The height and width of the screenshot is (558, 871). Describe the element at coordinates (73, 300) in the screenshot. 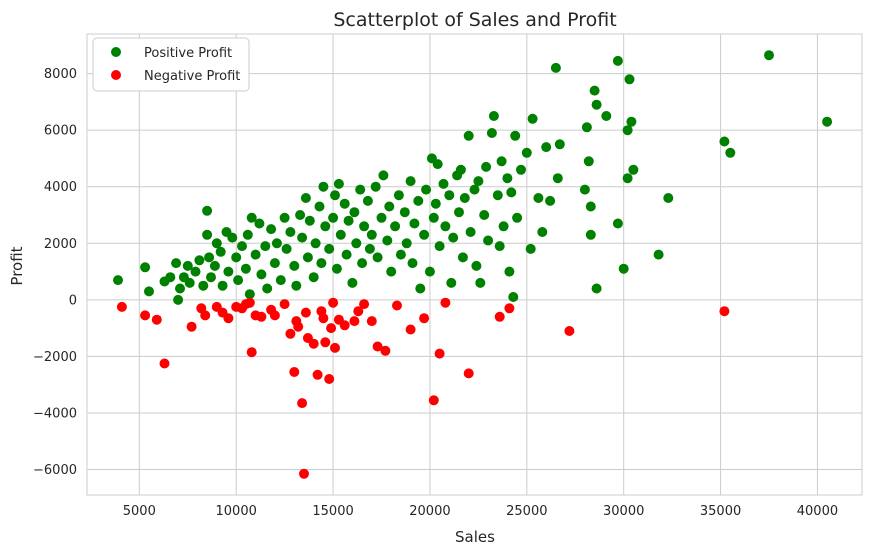

I see `y-tick-label: 0` at that location.